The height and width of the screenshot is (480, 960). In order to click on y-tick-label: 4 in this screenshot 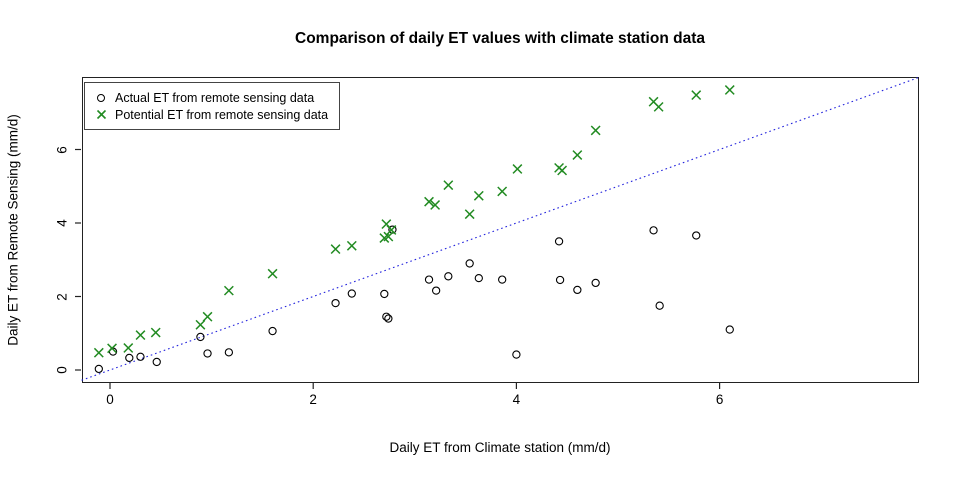, I will do `click(62, 223)`.